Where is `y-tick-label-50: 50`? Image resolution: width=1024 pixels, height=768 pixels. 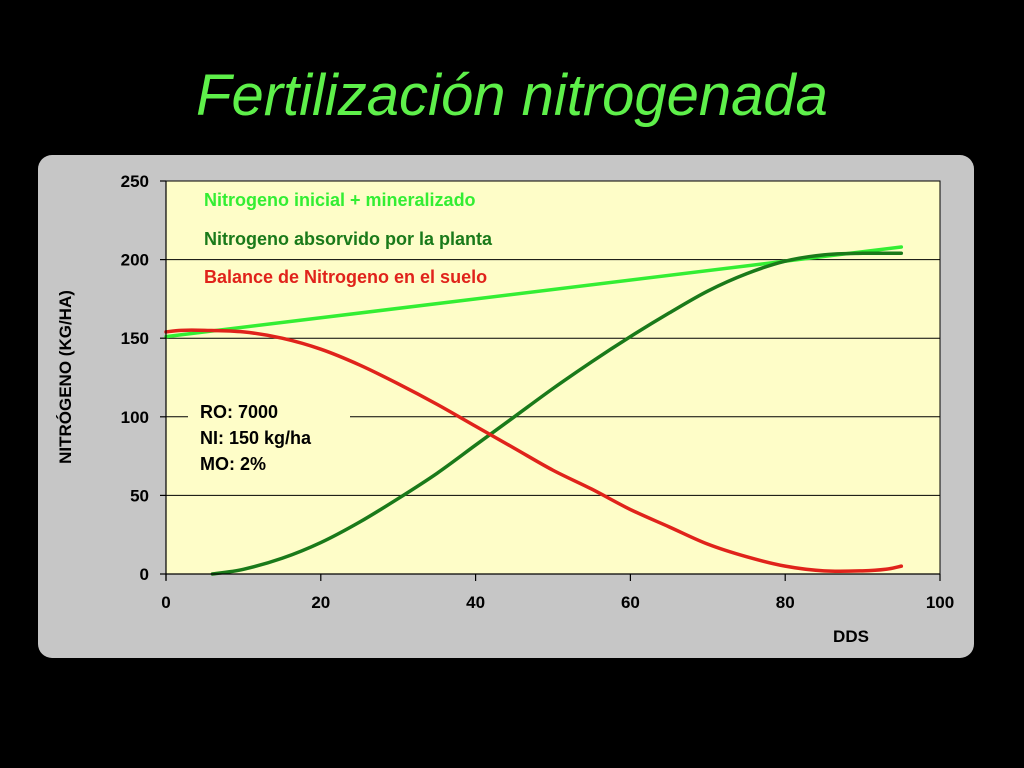
y-tick-label-50: 50 is located at coordinates (139, 495).